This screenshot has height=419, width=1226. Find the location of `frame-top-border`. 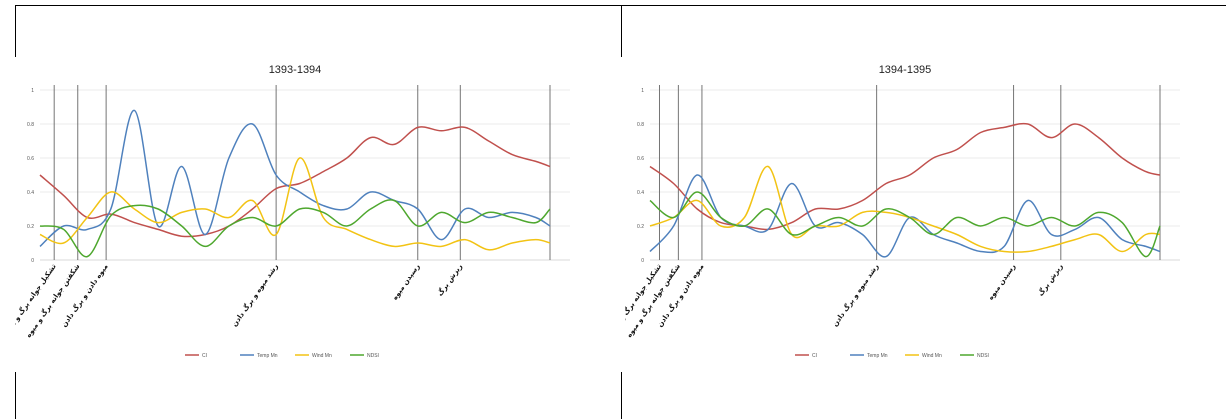

frame-top-border is located at coordinates (620, 5).